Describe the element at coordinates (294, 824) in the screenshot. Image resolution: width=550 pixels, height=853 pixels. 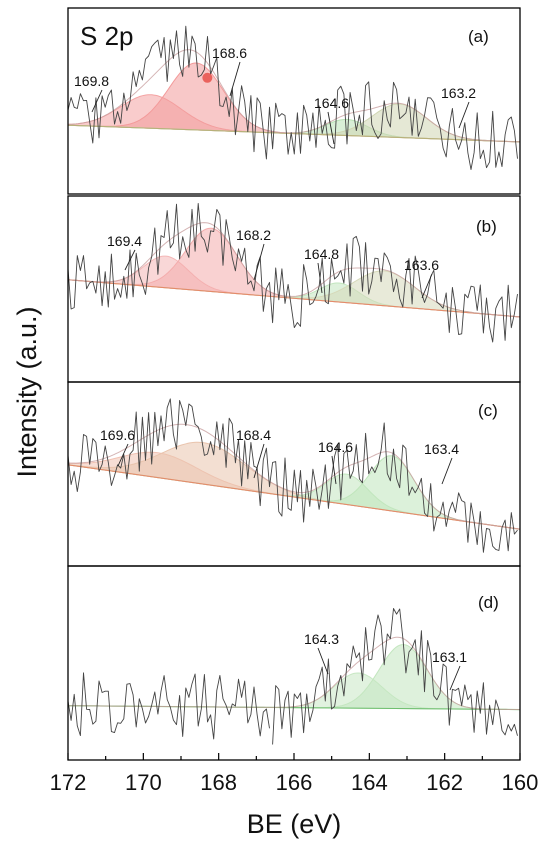
I see `x-axis-title: BE (eV)` at that location.